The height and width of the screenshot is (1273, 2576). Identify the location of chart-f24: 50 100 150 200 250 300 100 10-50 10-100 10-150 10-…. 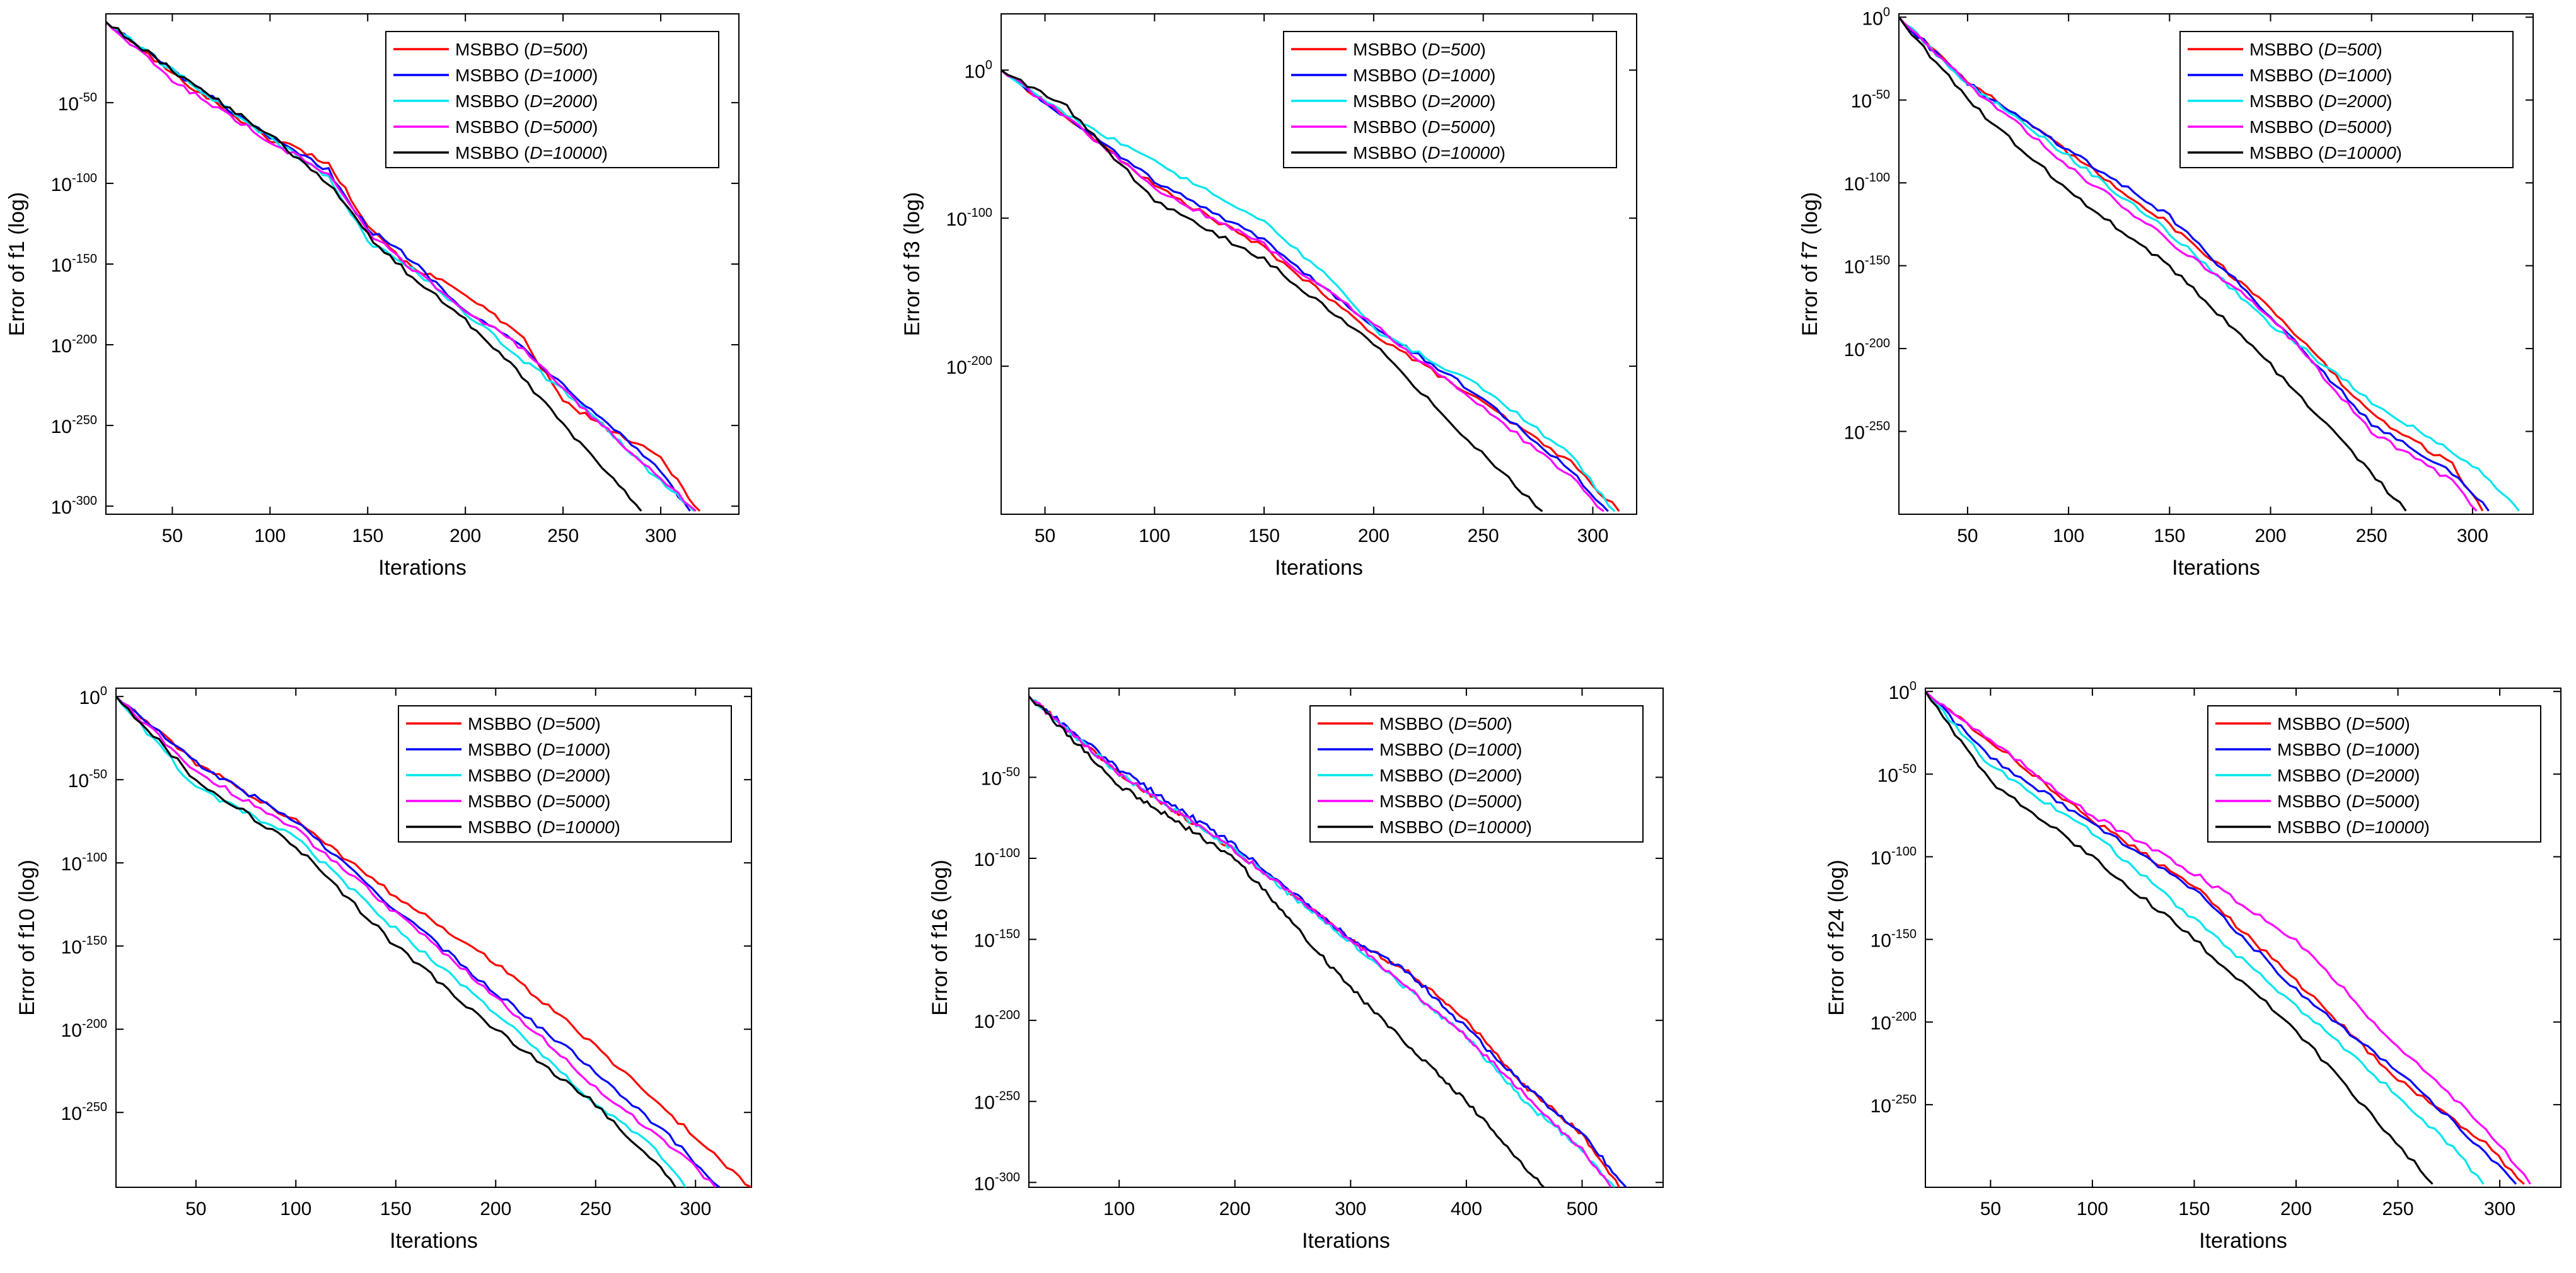
(2193, 966).